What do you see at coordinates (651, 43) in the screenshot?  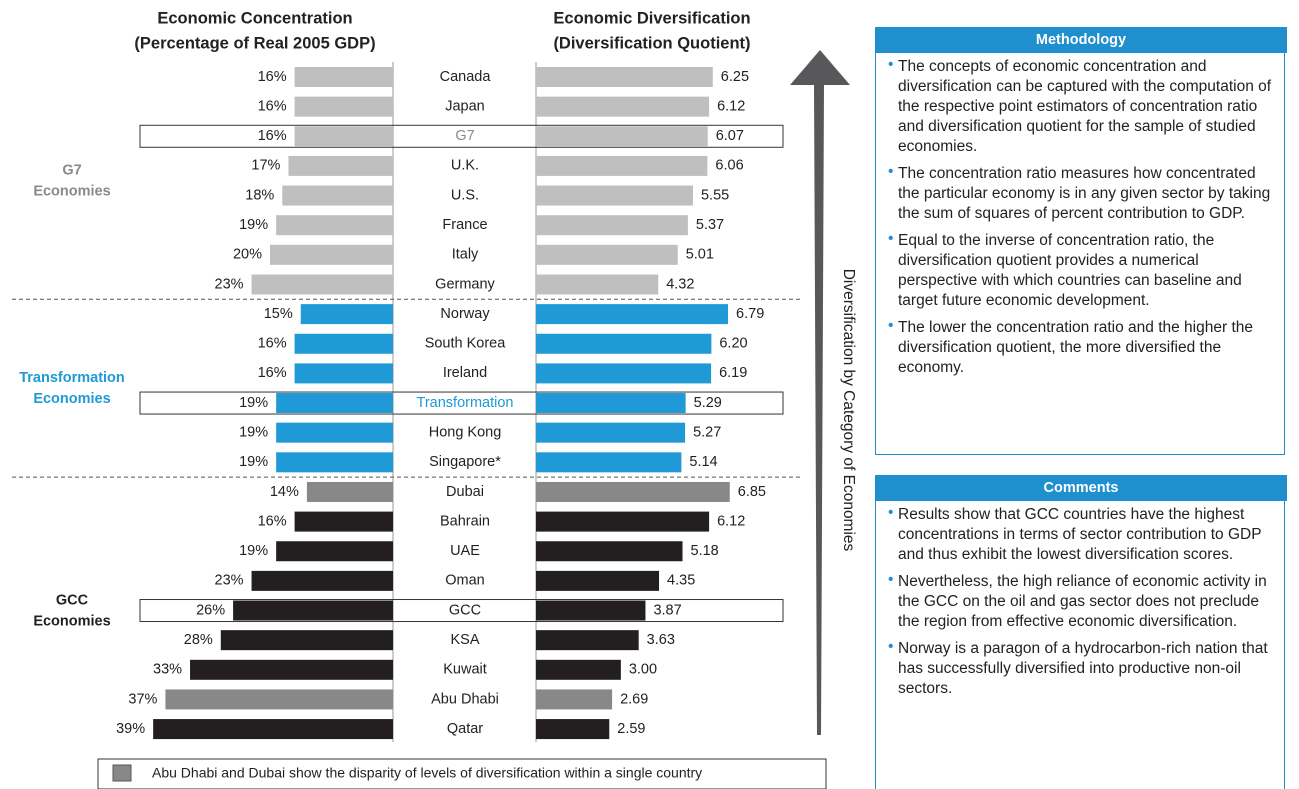 I see `right-subtitle: (Diversification Quotient)` at bounding box center [651, 43].